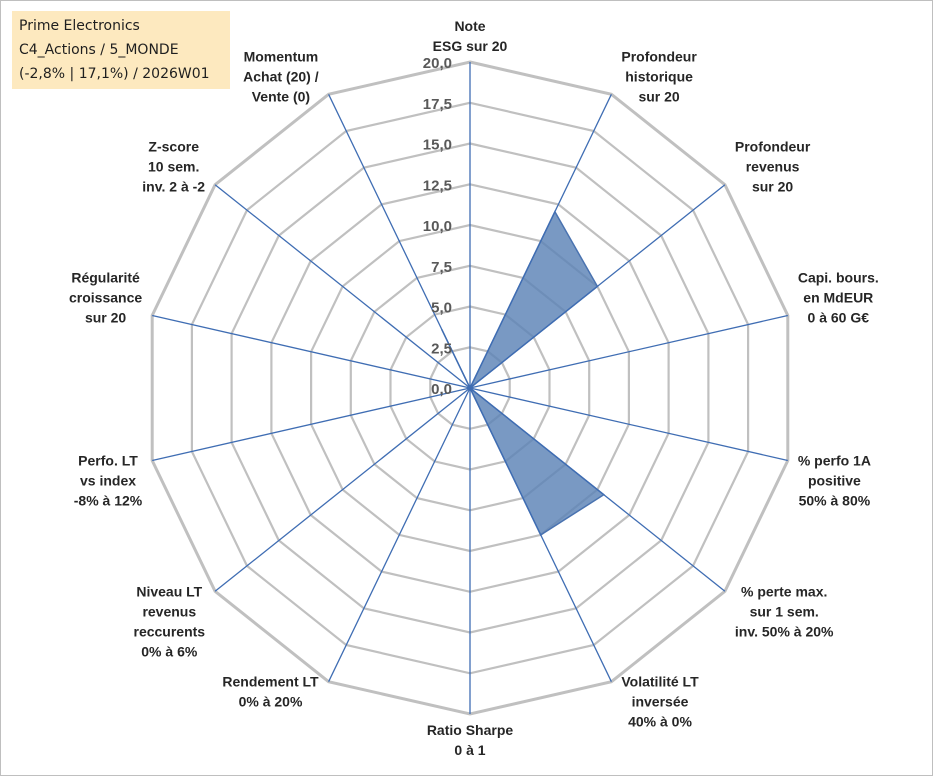  Describe the element at coordinates (784, 631) in the screenshot. I see `axis-label: inv. 50% à 20%` at that location.